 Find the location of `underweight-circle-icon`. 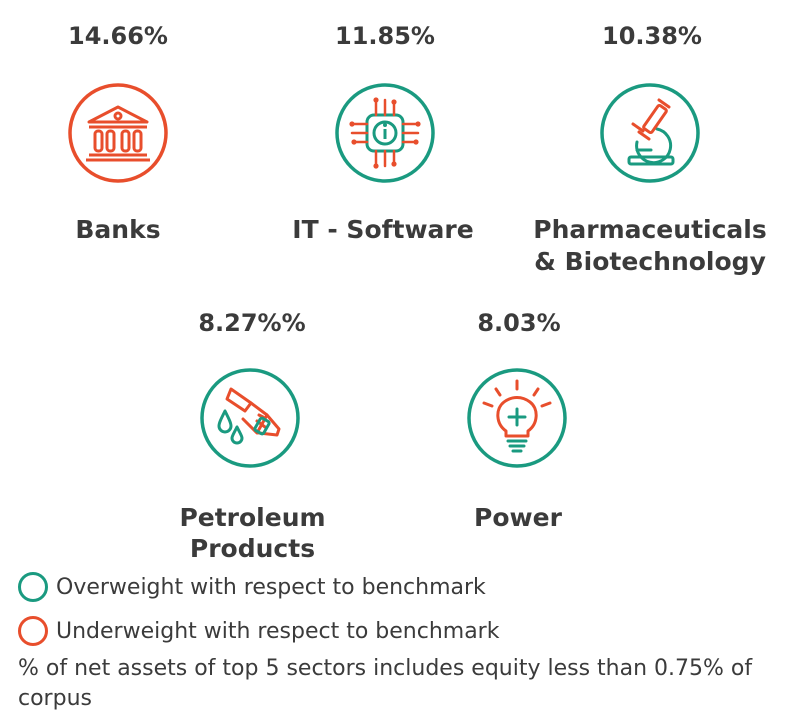

underweight-circle-icon is located at coordinates (33, 631).